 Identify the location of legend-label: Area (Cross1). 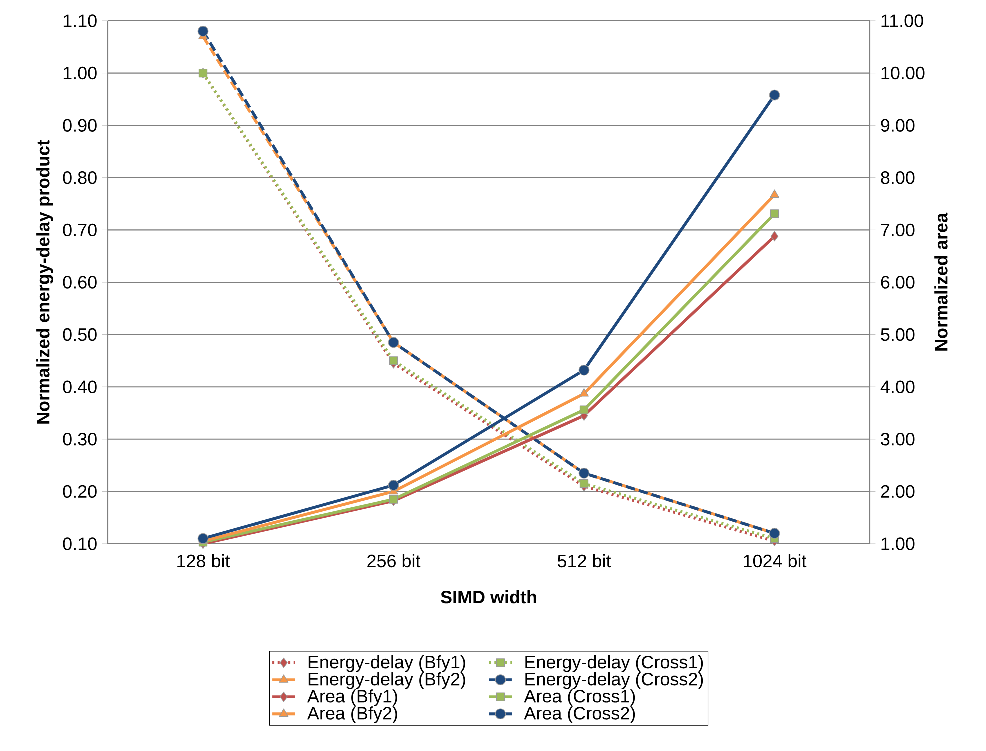
(580, 698).